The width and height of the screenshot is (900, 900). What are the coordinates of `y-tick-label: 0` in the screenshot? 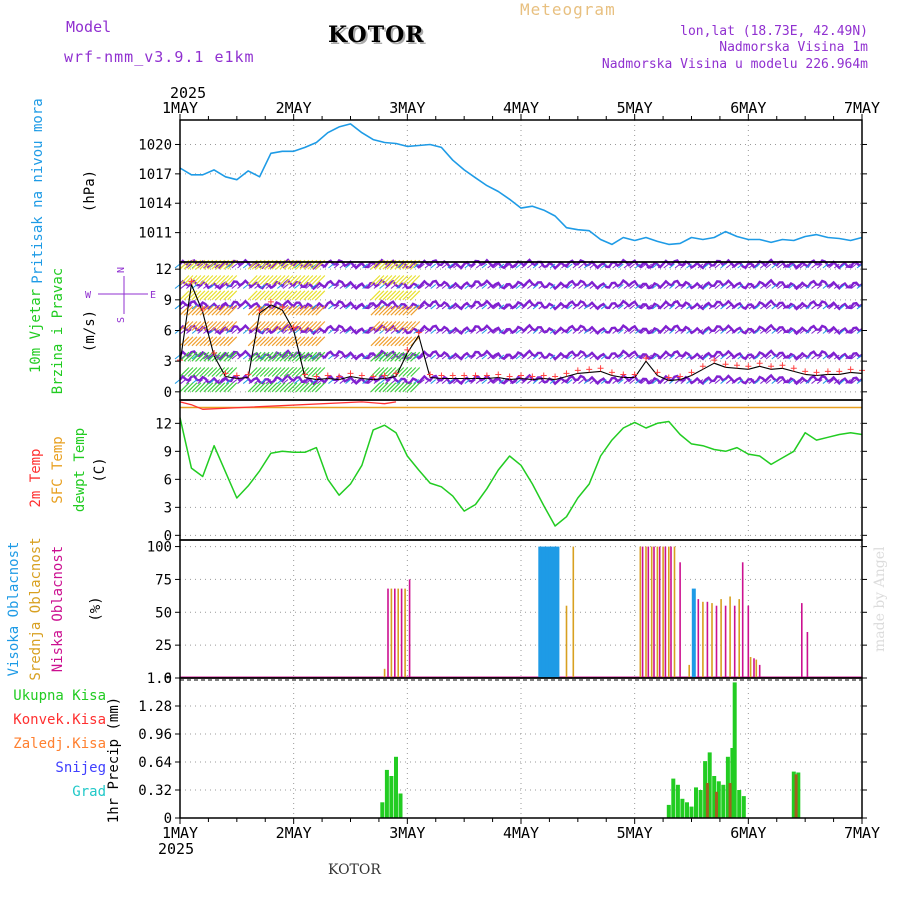 It's located at (168, 679).